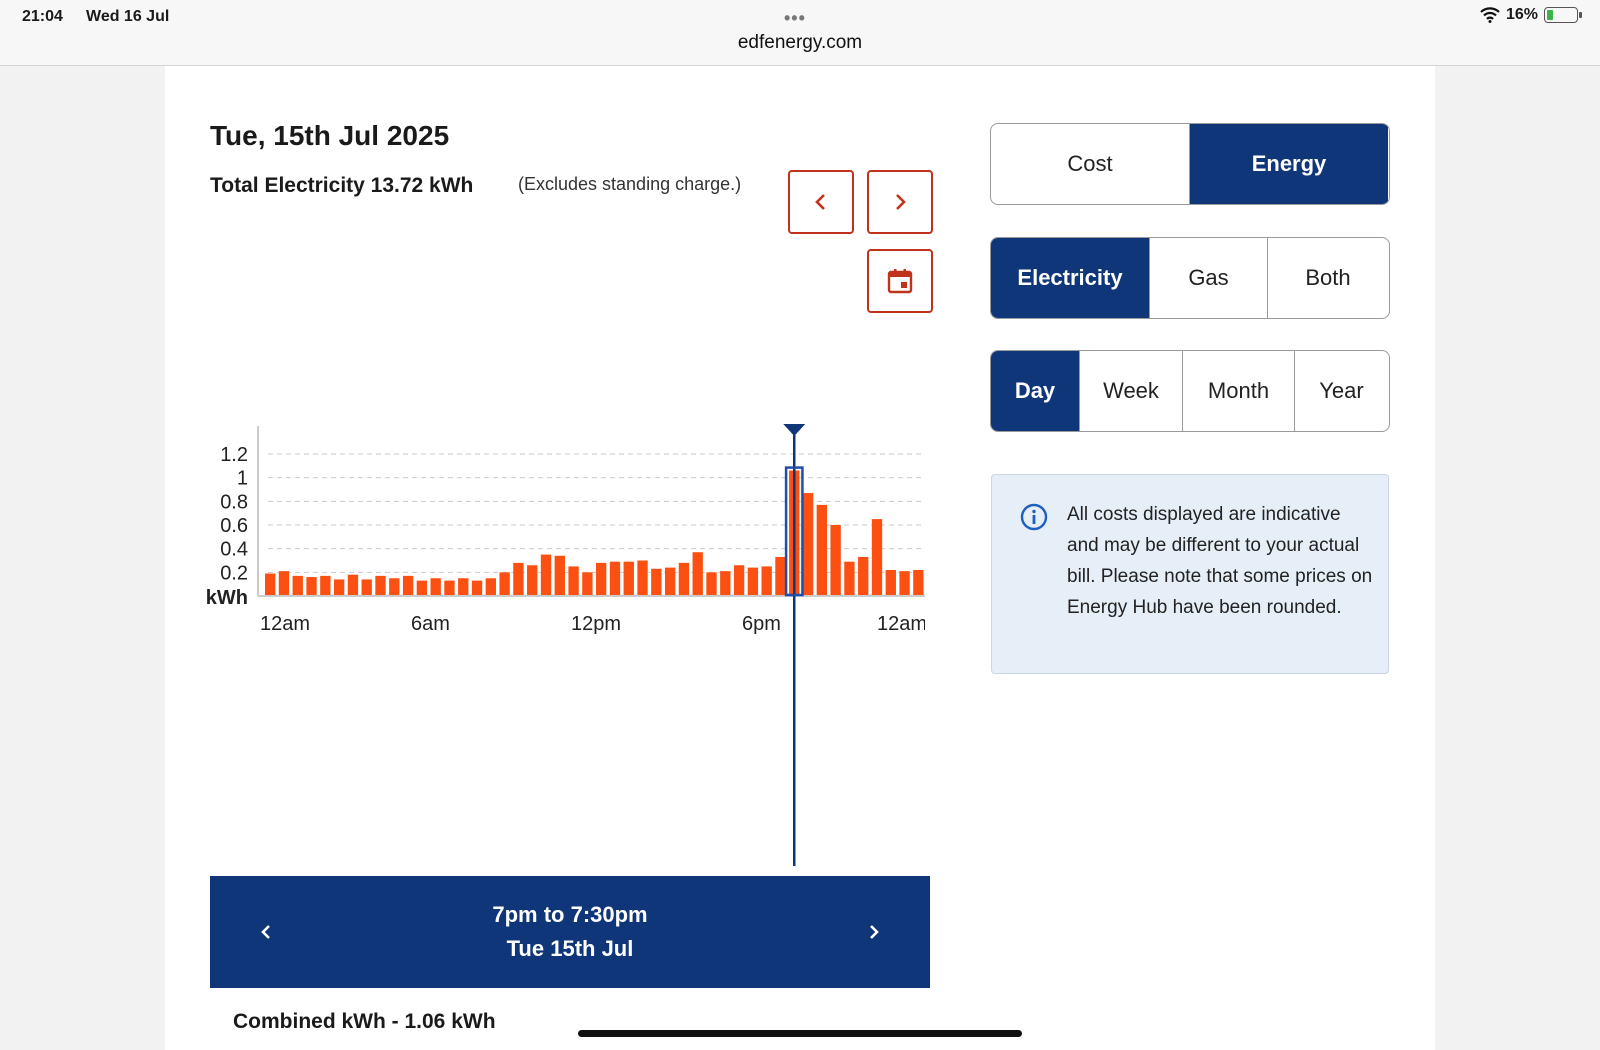  I want to click on period-option-year: Year, so click(1341, 390).